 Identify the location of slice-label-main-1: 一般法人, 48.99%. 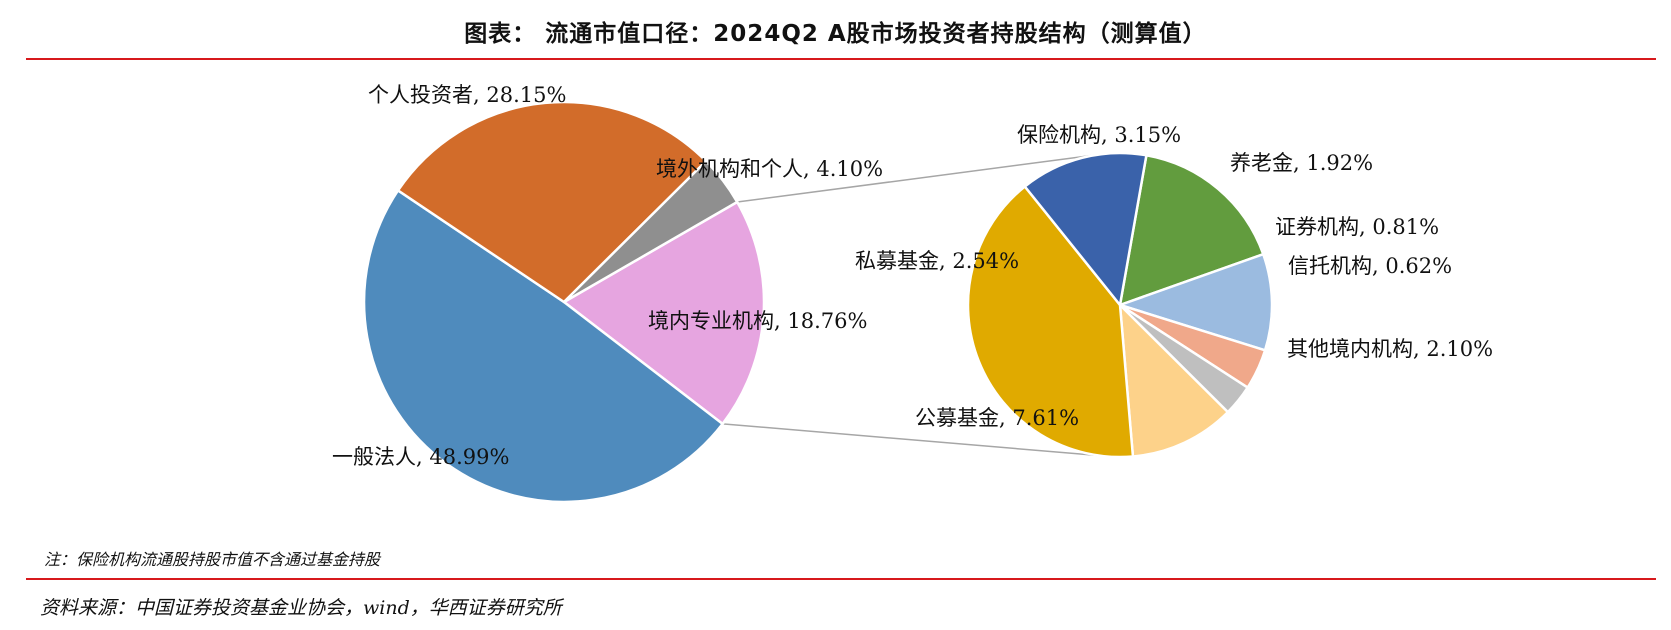
(420, 457).